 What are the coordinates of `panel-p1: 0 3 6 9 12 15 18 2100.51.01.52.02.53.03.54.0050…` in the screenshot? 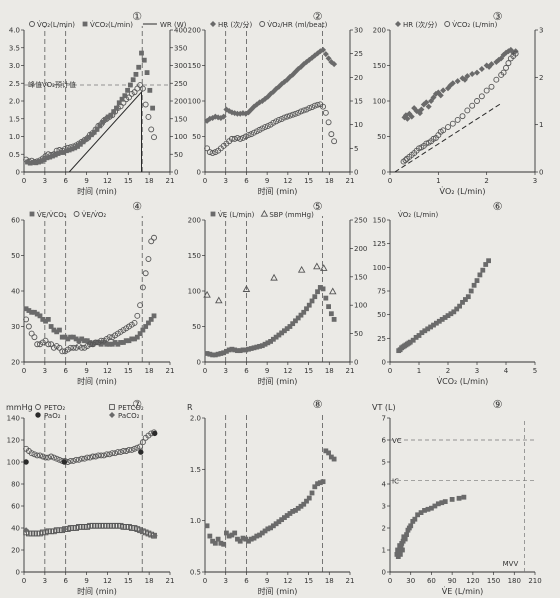 It's located at (98, 103).